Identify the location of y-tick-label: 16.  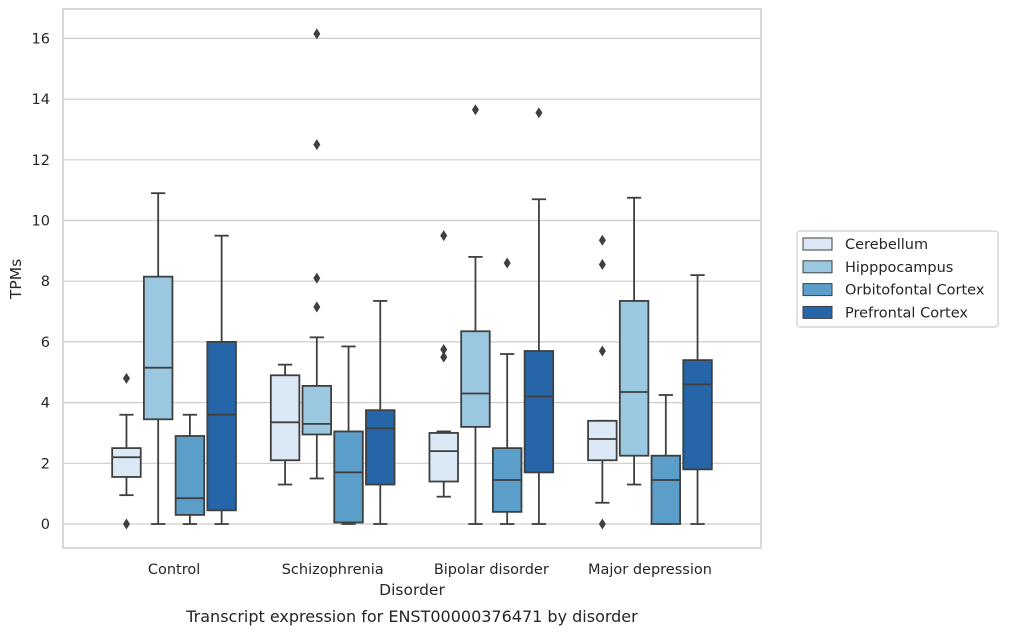
(41, 39).